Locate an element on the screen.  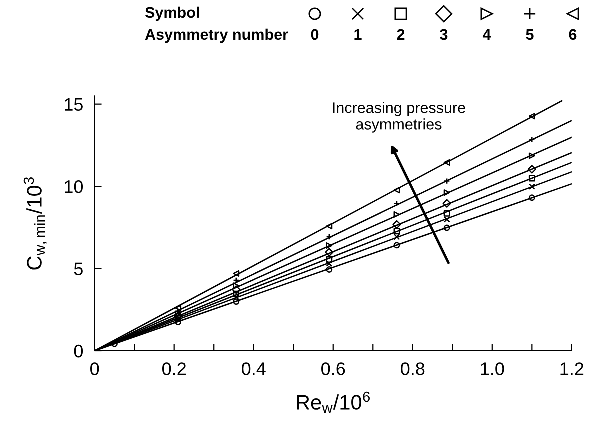
x-tick-label: 1.2 is located at coordinates (572, 369).